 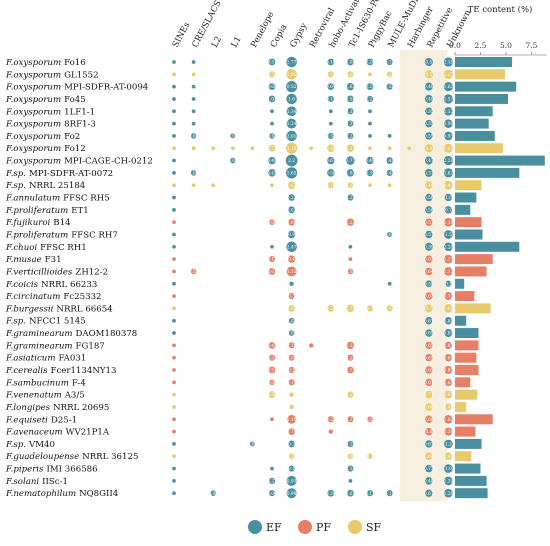 I want to click on bubble-label: 0.02, so click(x=272, y=223).